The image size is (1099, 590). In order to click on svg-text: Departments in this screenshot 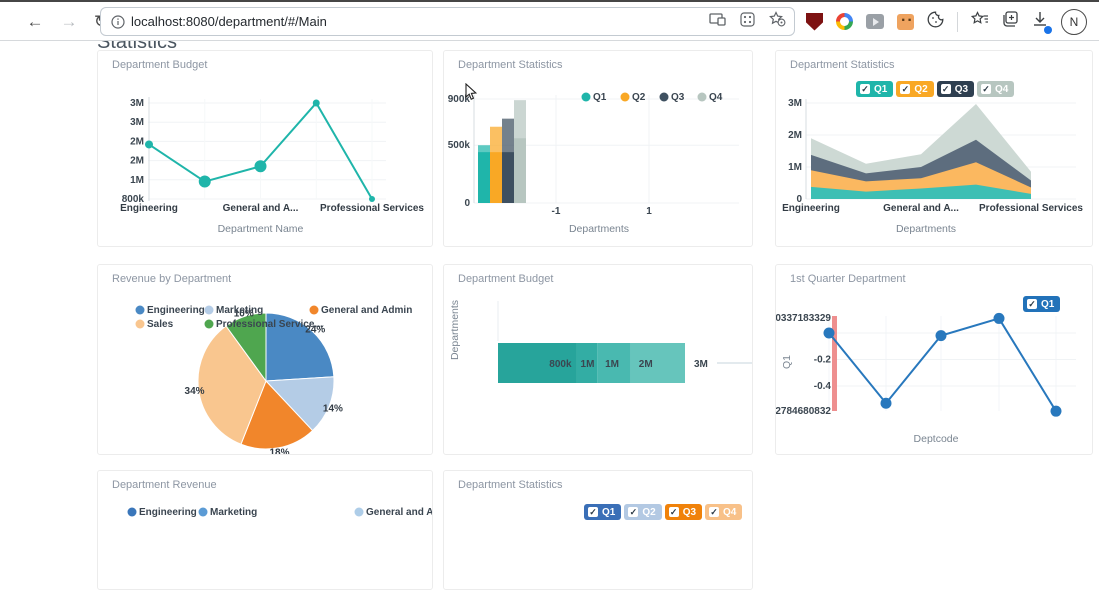, I will do `click(599, 229)`.